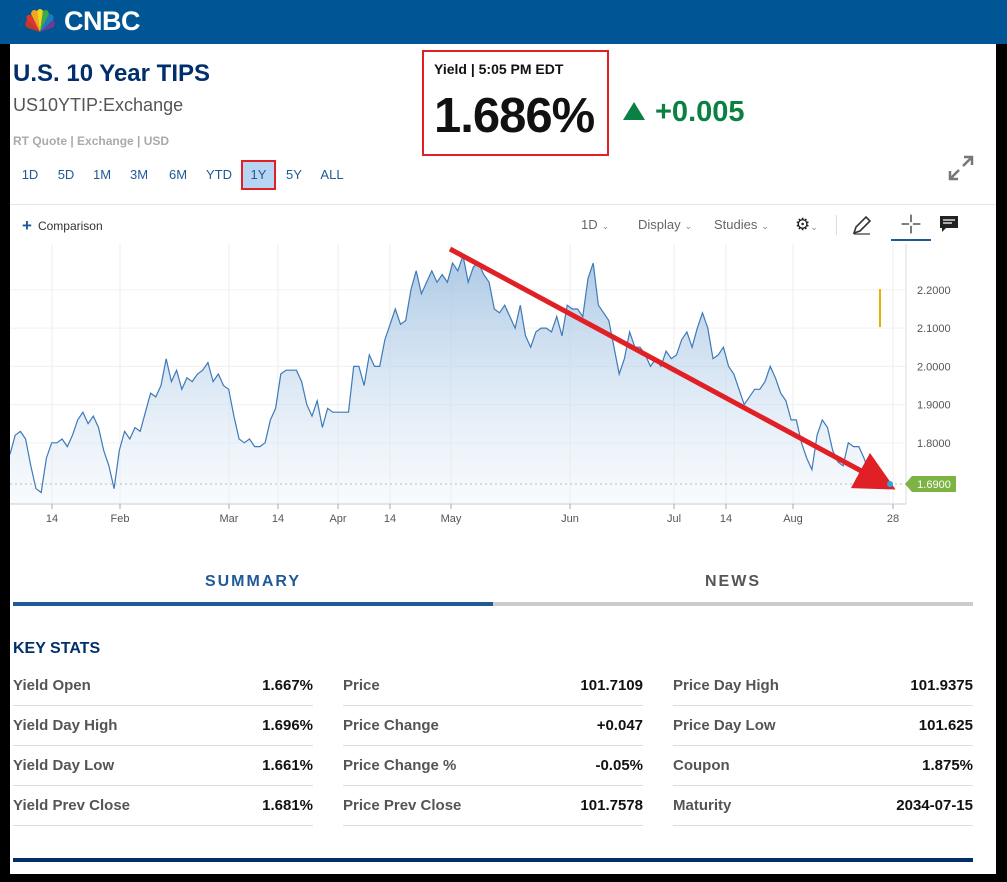  Describe the element at coordinates (493, 860) in the screenshot. I see `bottom-divider` at that location.